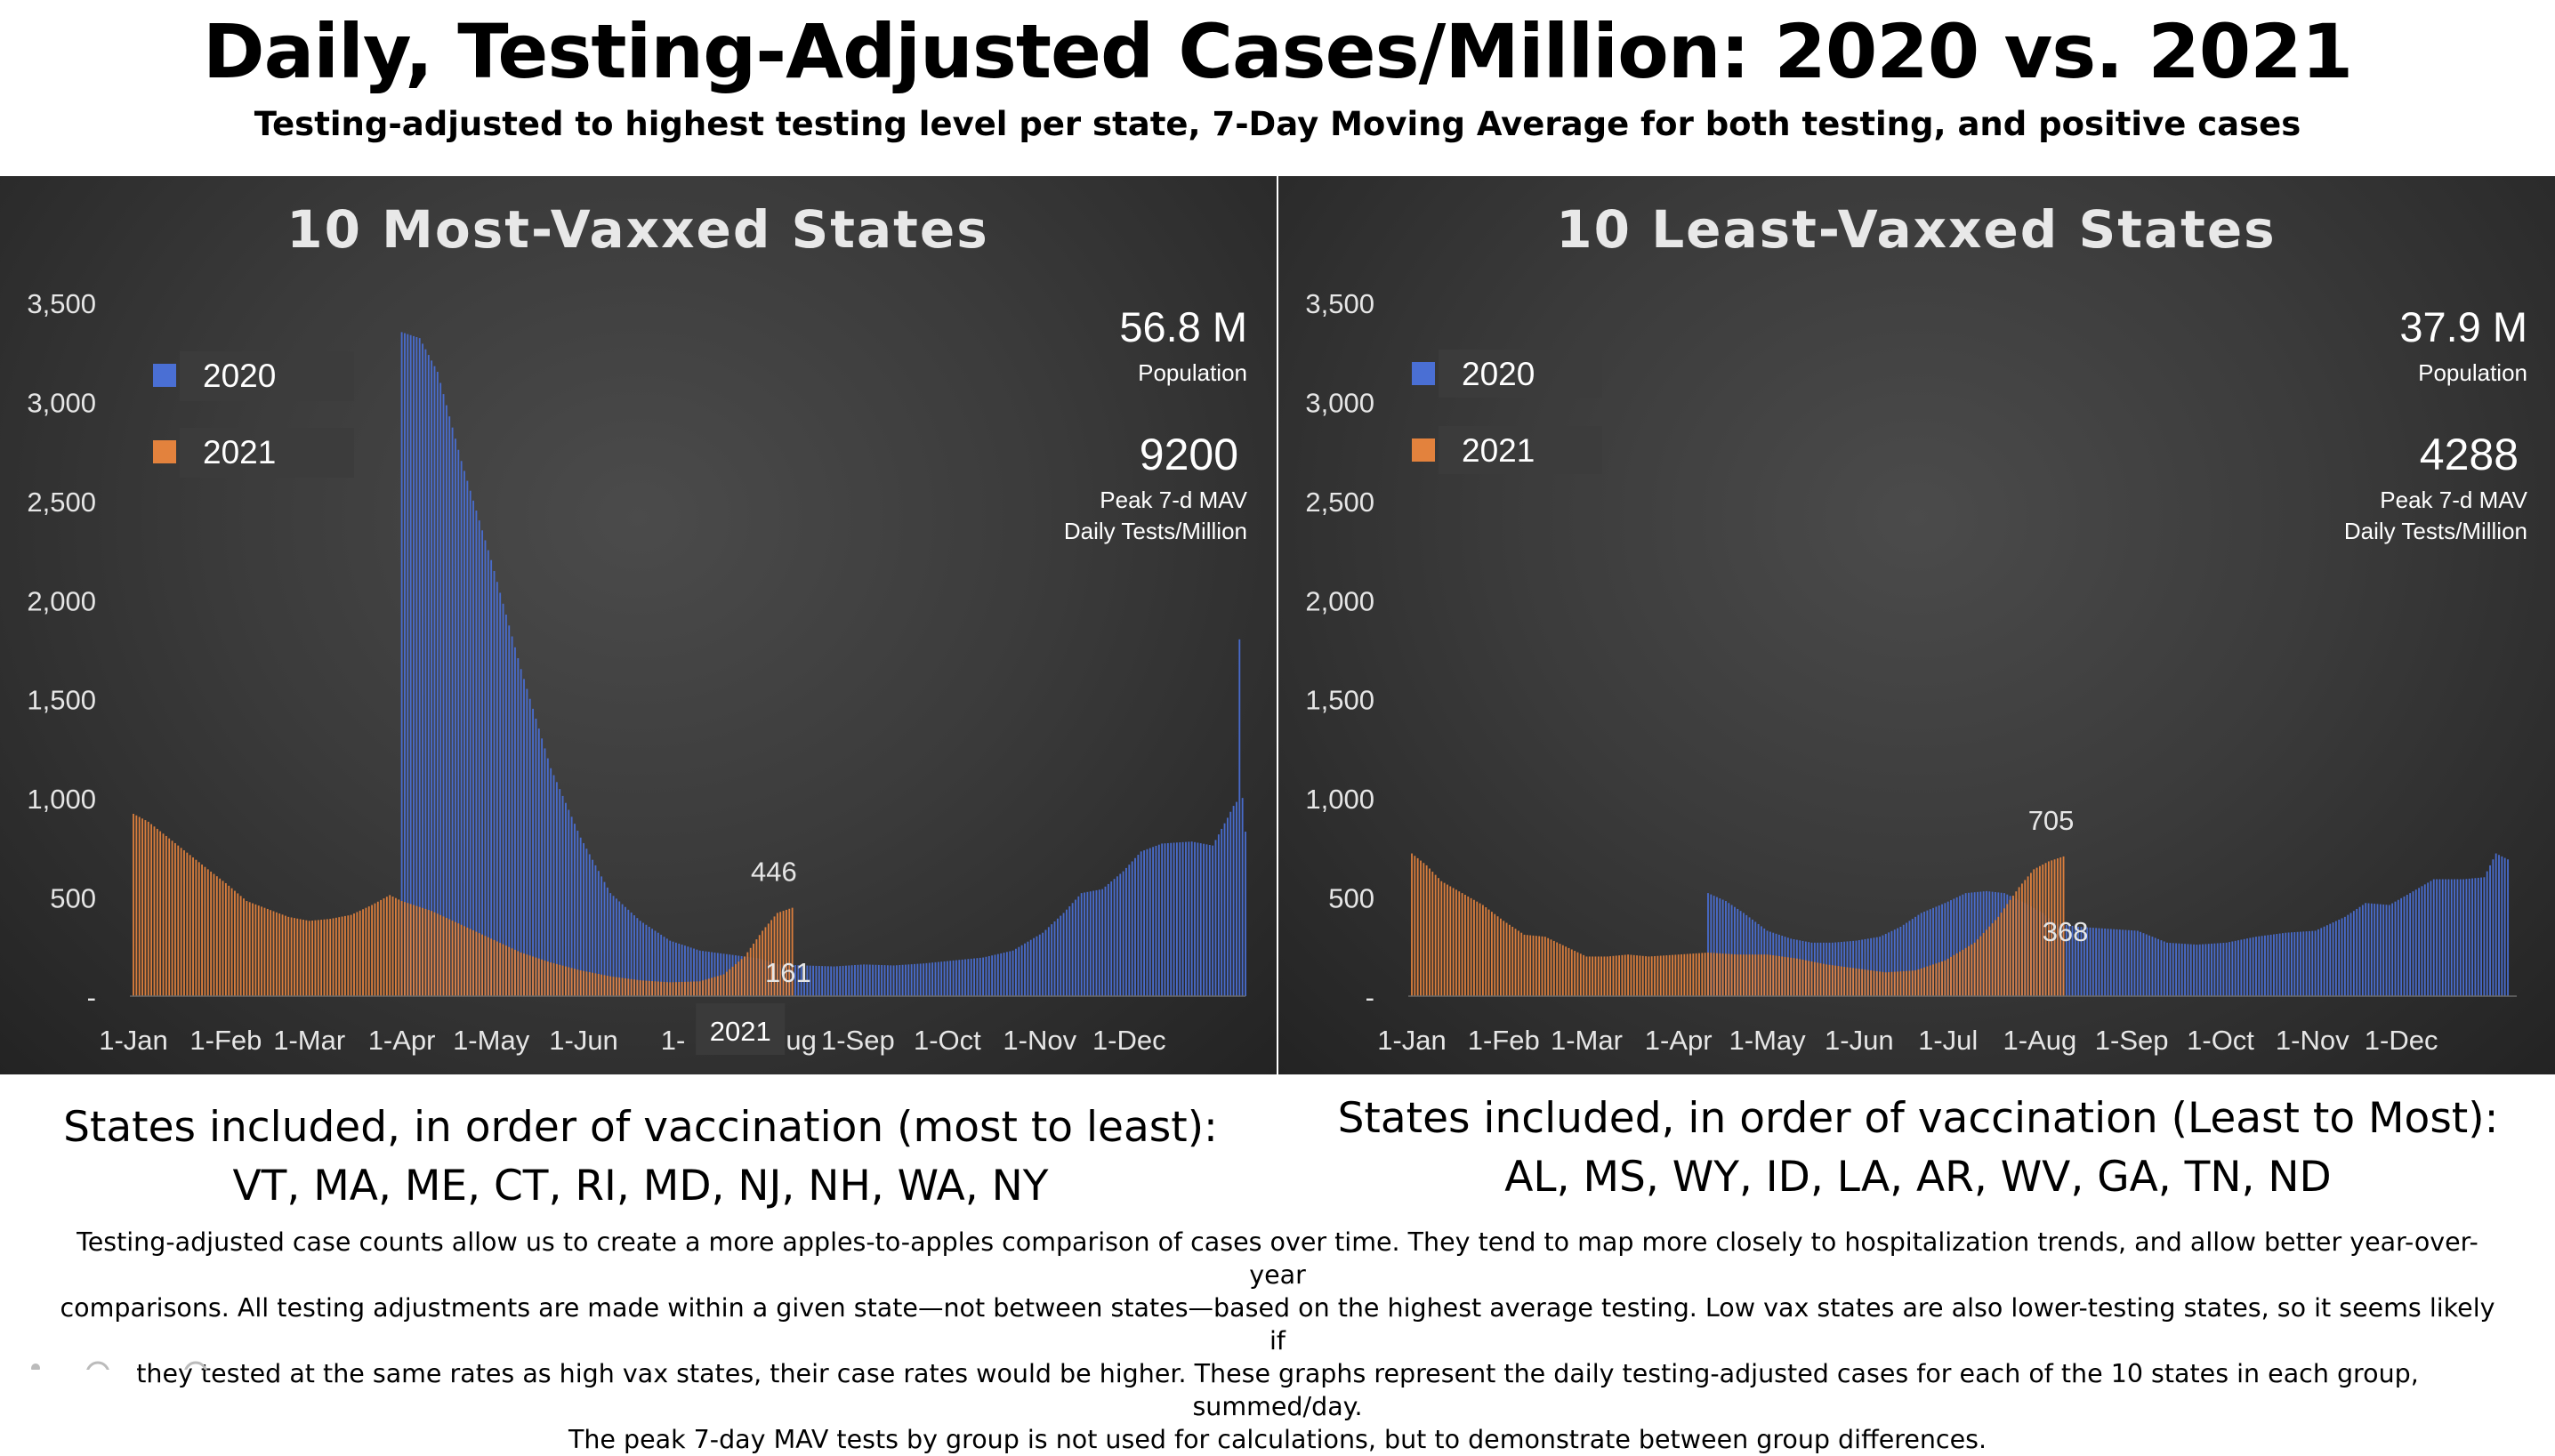 This screenshot has width=2555, height=1456. Describe the element at coordinates (2220, 1040) in the screenshot. I see `x-tick-label: 1-Oct` at that location.